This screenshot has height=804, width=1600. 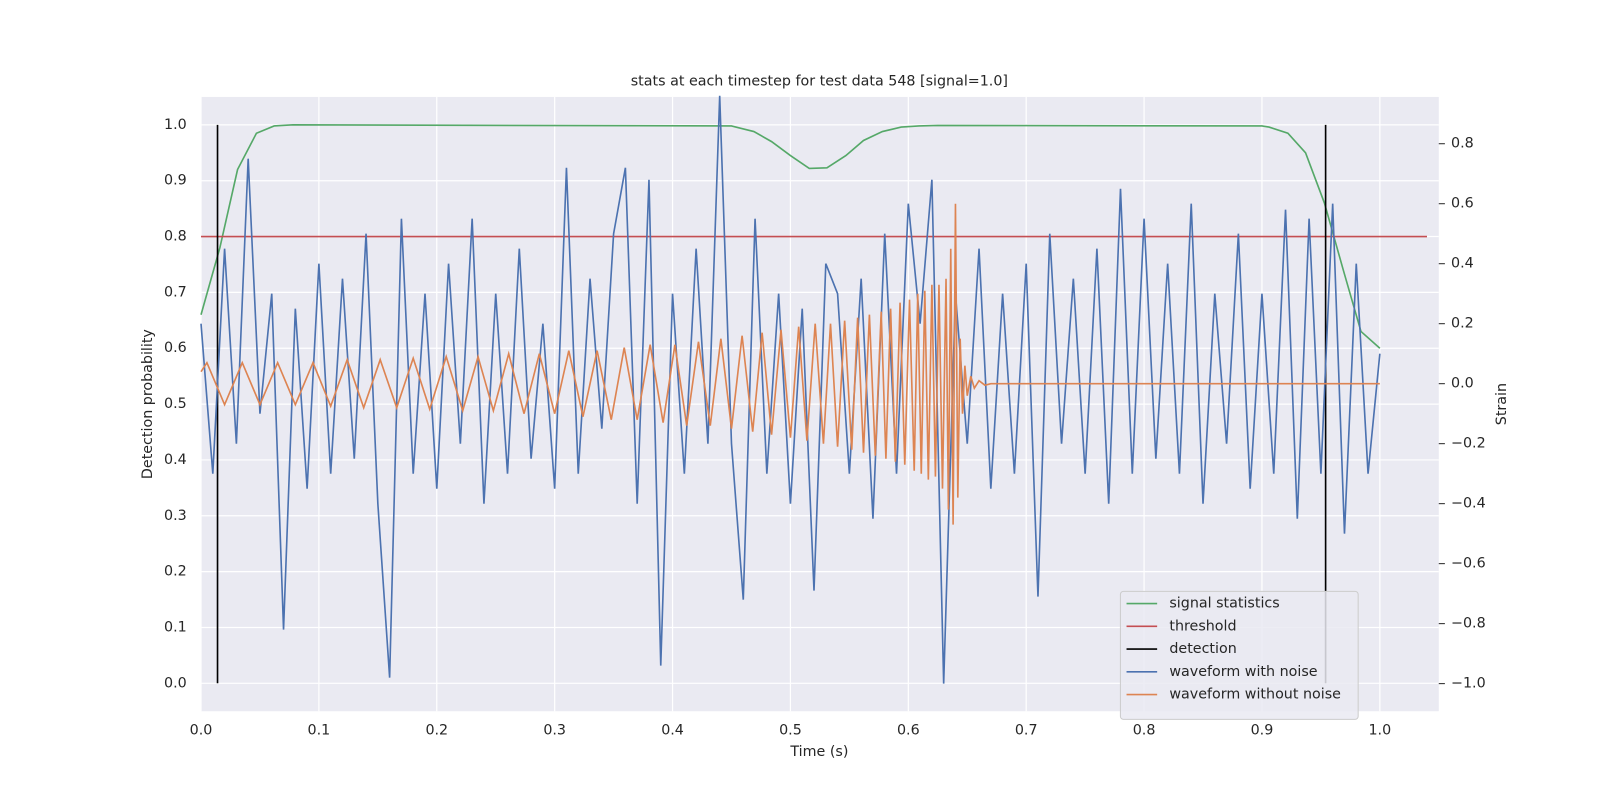 I want to click on y-tick-label: 0.2, so click(x=175, y=572).